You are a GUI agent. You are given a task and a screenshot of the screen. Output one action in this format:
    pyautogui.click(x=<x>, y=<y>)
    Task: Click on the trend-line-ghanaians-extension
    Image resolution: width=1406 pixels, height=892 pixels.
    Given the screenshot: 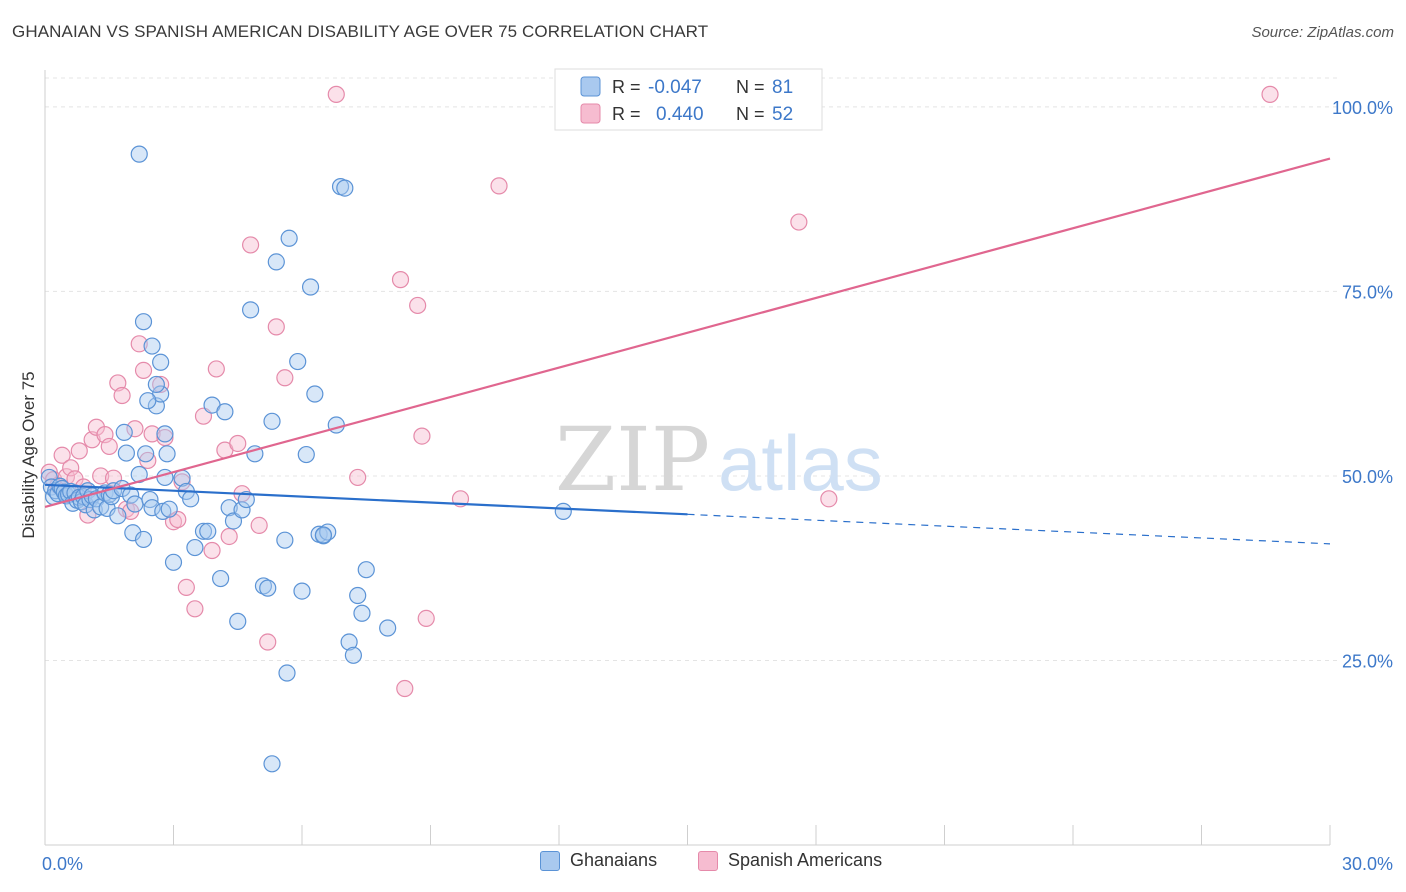 What is the action you would take?
    pyautogui.click(x=1009, y=529)
    